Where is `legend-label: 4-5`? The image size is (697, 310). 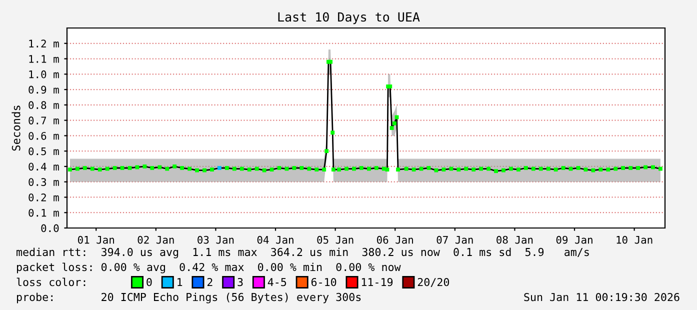 legend-label: 4-5 is located at coordinates (277, 282).